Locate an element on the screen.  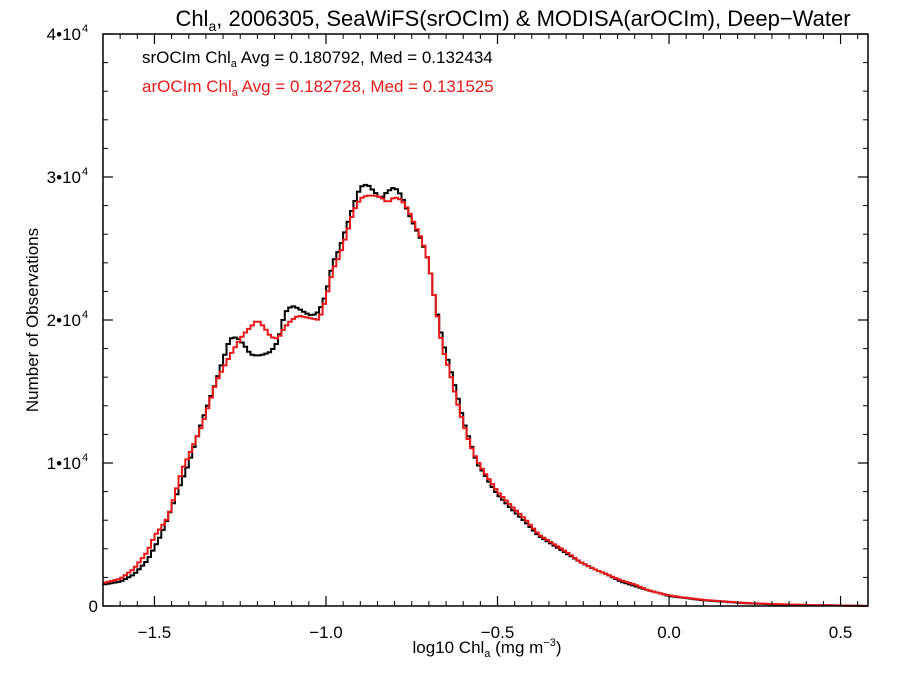
annotation-srocim-post: Avg = 0.180792, Med = 0.132434 is located at coordinates (365, 57).